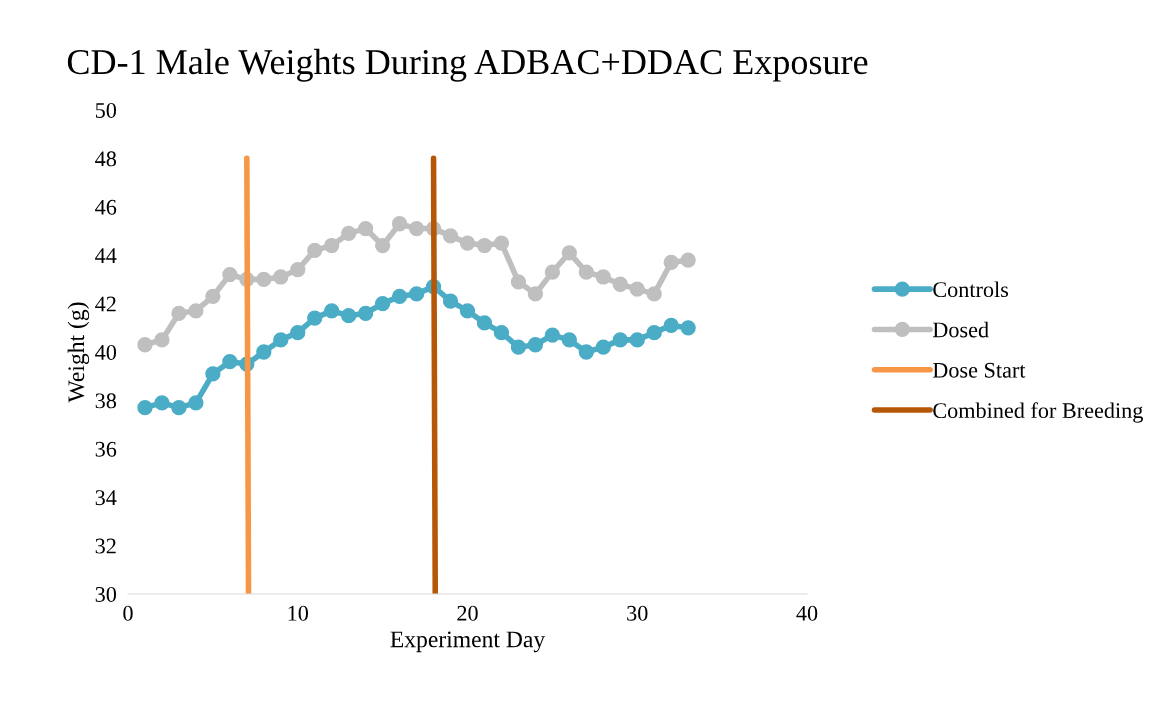 The image size is (1171, 703). Describe the element at coordinates (971, 289) in the screenshot. I see `legend-label: Controls` at that location.